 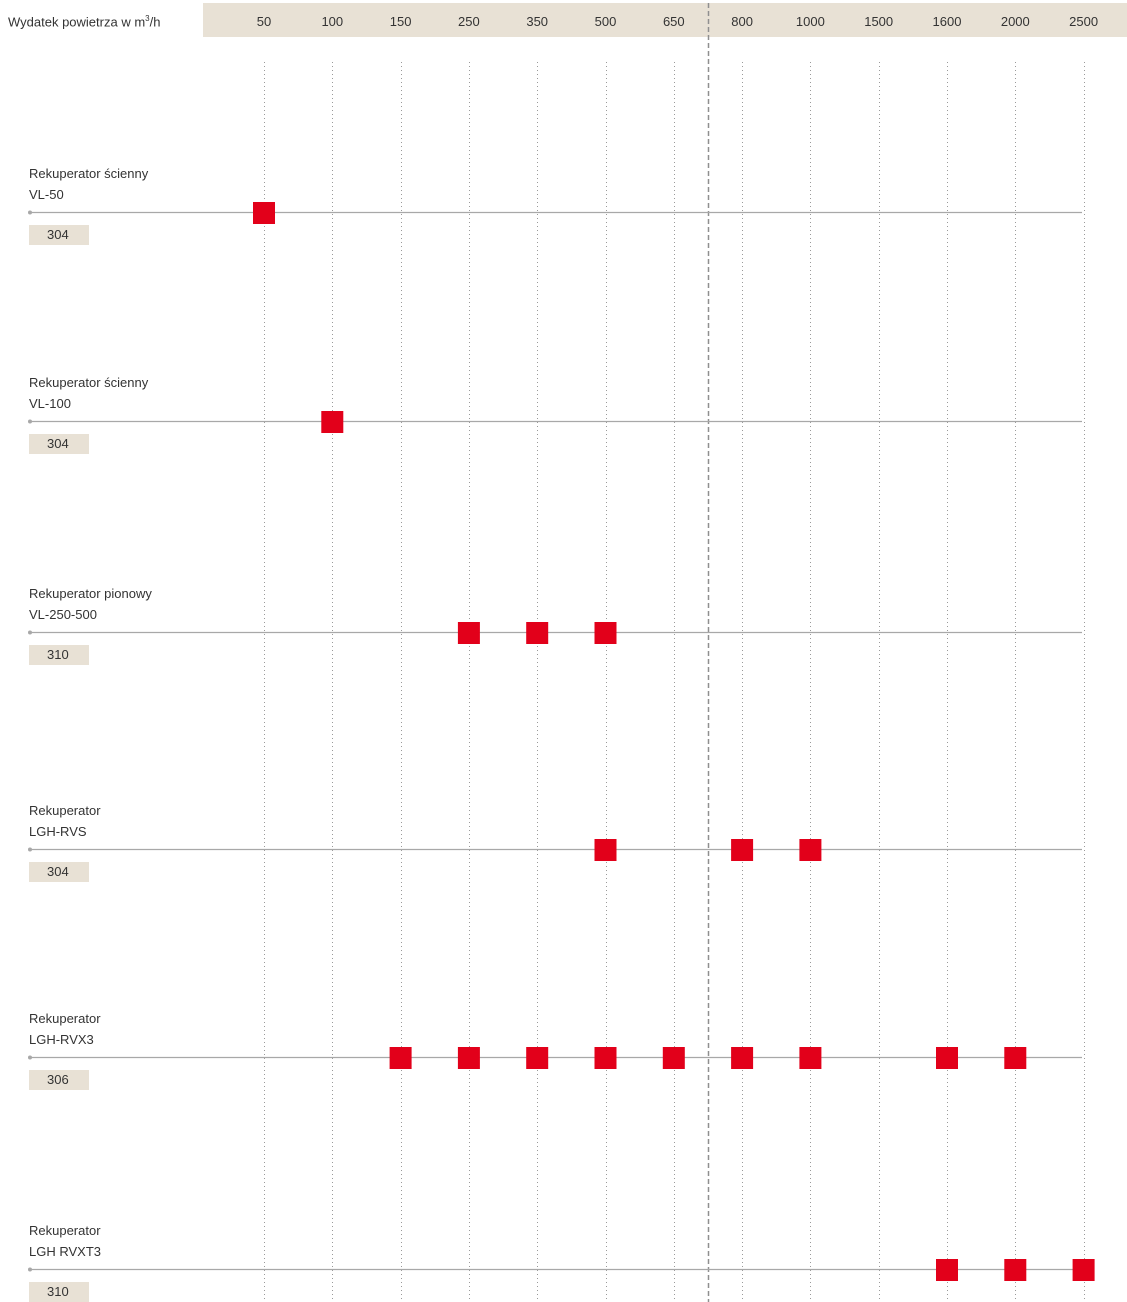 What do you see at coordinates (65, 1241) in the screenshot?
I see `product-label: Rekuperator LGH RVXT3` at bounding box center [65, 1241].